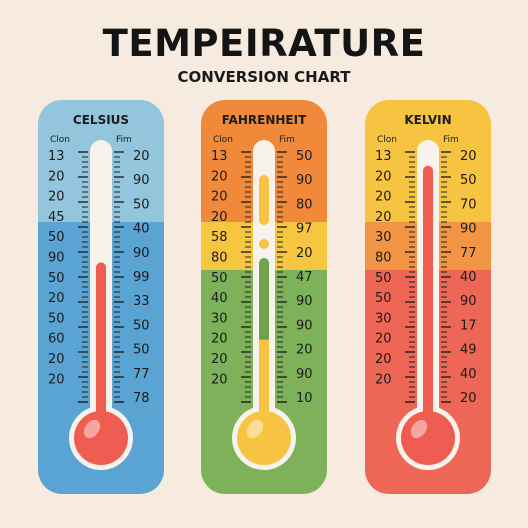  What do you see at coordinates (304, 398) in the screenshot?
I see `right-scale-label: 10` at bounding box center [304, 398].